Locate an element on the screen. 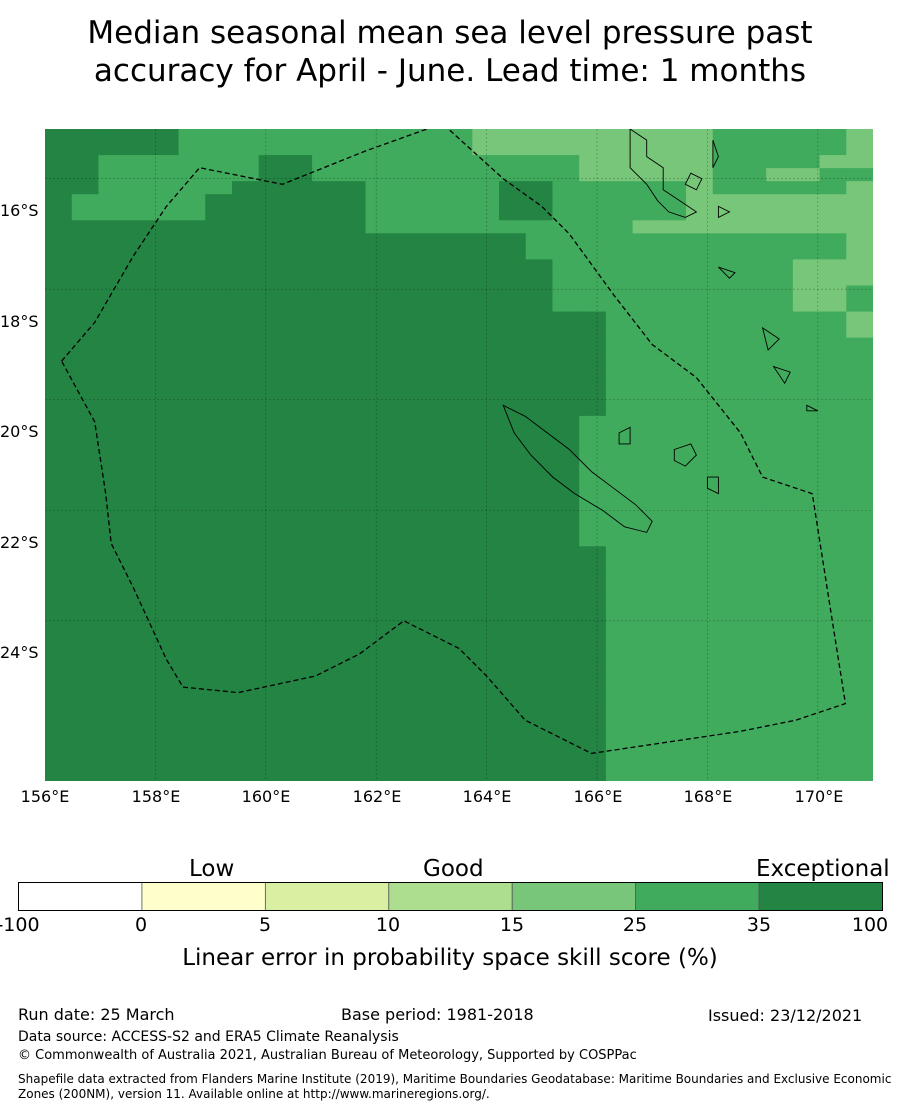 The image size is (900, 1110). colorbar-tick: 5 is located at coordinates (265, 925).